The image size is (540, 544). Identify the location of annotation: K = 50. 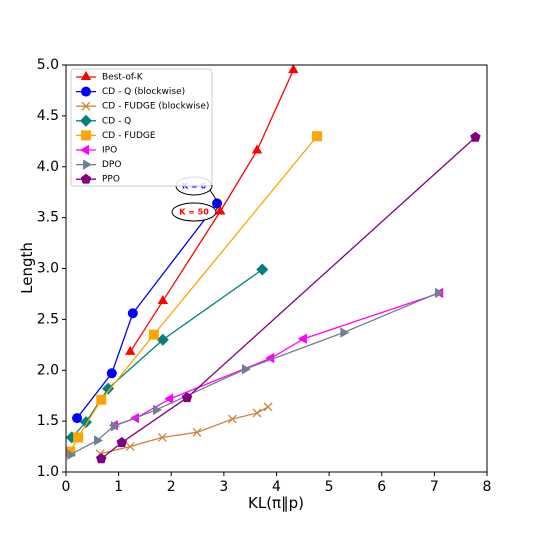
(195, 212).